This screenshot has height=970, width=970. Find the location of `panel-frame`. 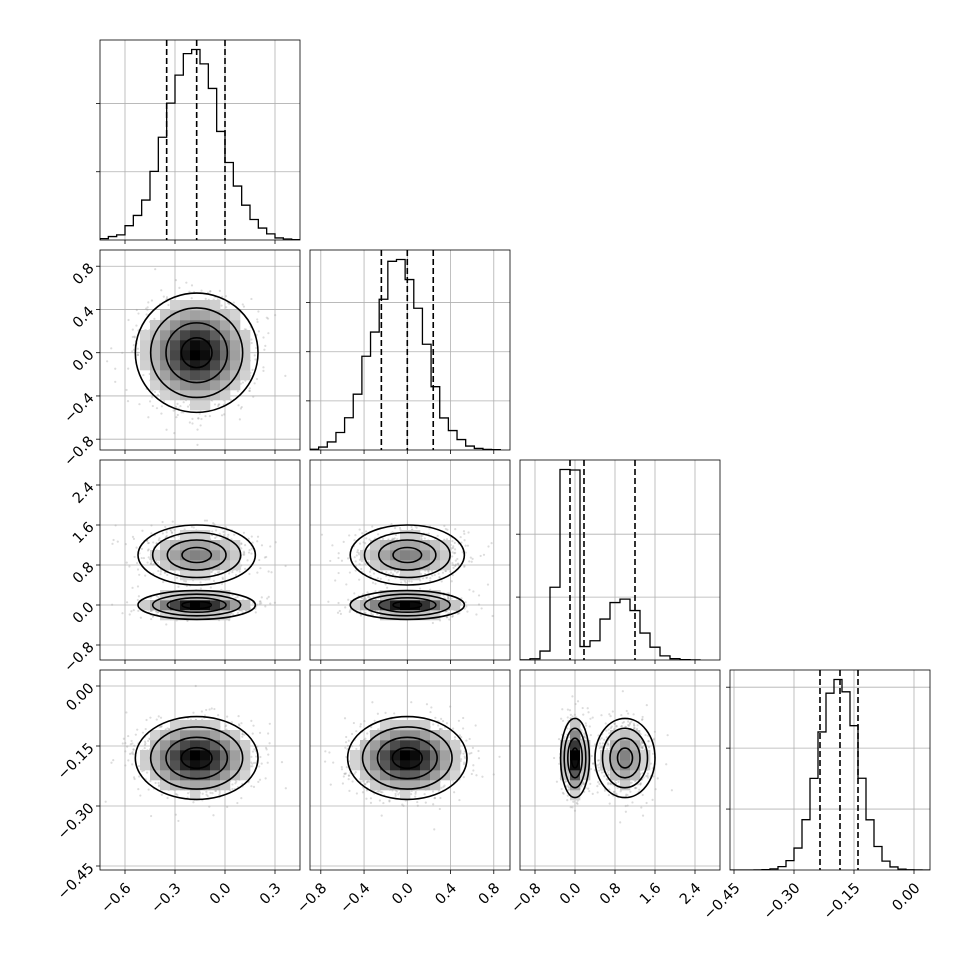

panel-frame is located at coordinates (200, 140).